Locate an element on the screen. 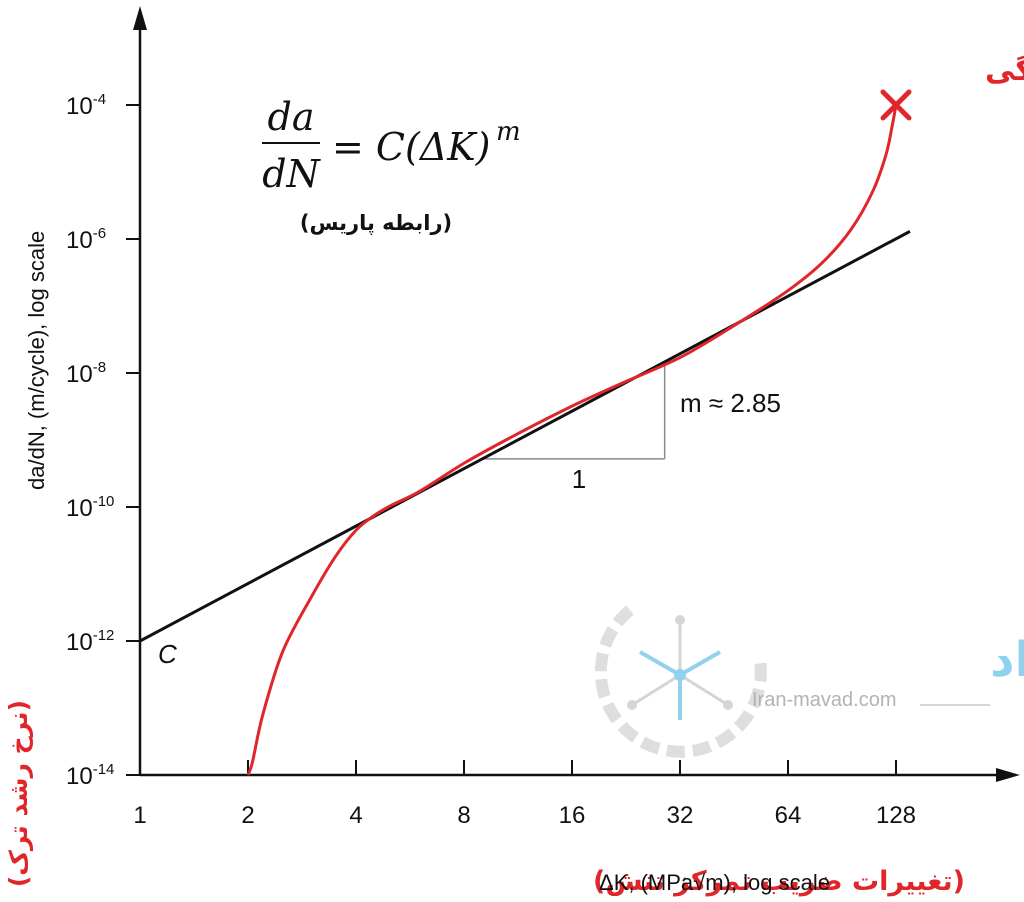  formula-numerator: da is located at coordinates (291, 117).